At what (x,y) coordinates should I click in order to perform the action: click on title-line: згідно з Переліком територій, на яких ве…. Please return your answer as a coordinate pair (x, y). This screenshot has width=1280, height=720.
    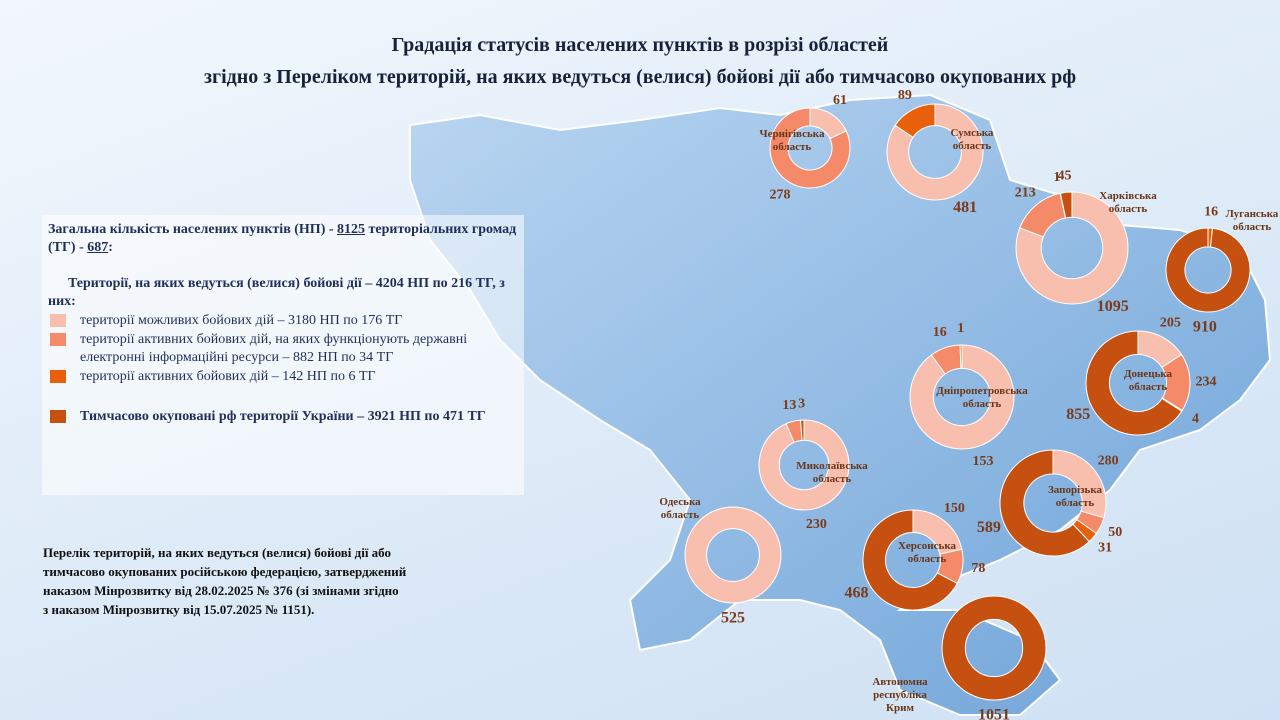
    Looking at the image, I should click on (640, 77).